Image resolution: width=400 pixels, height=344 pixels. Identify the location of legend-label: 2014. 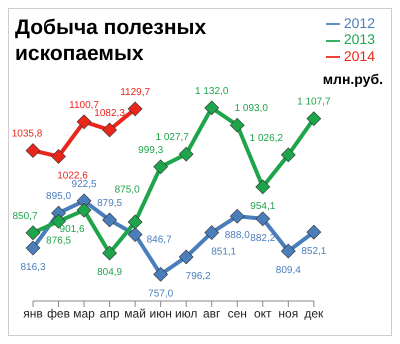
(359, 56).